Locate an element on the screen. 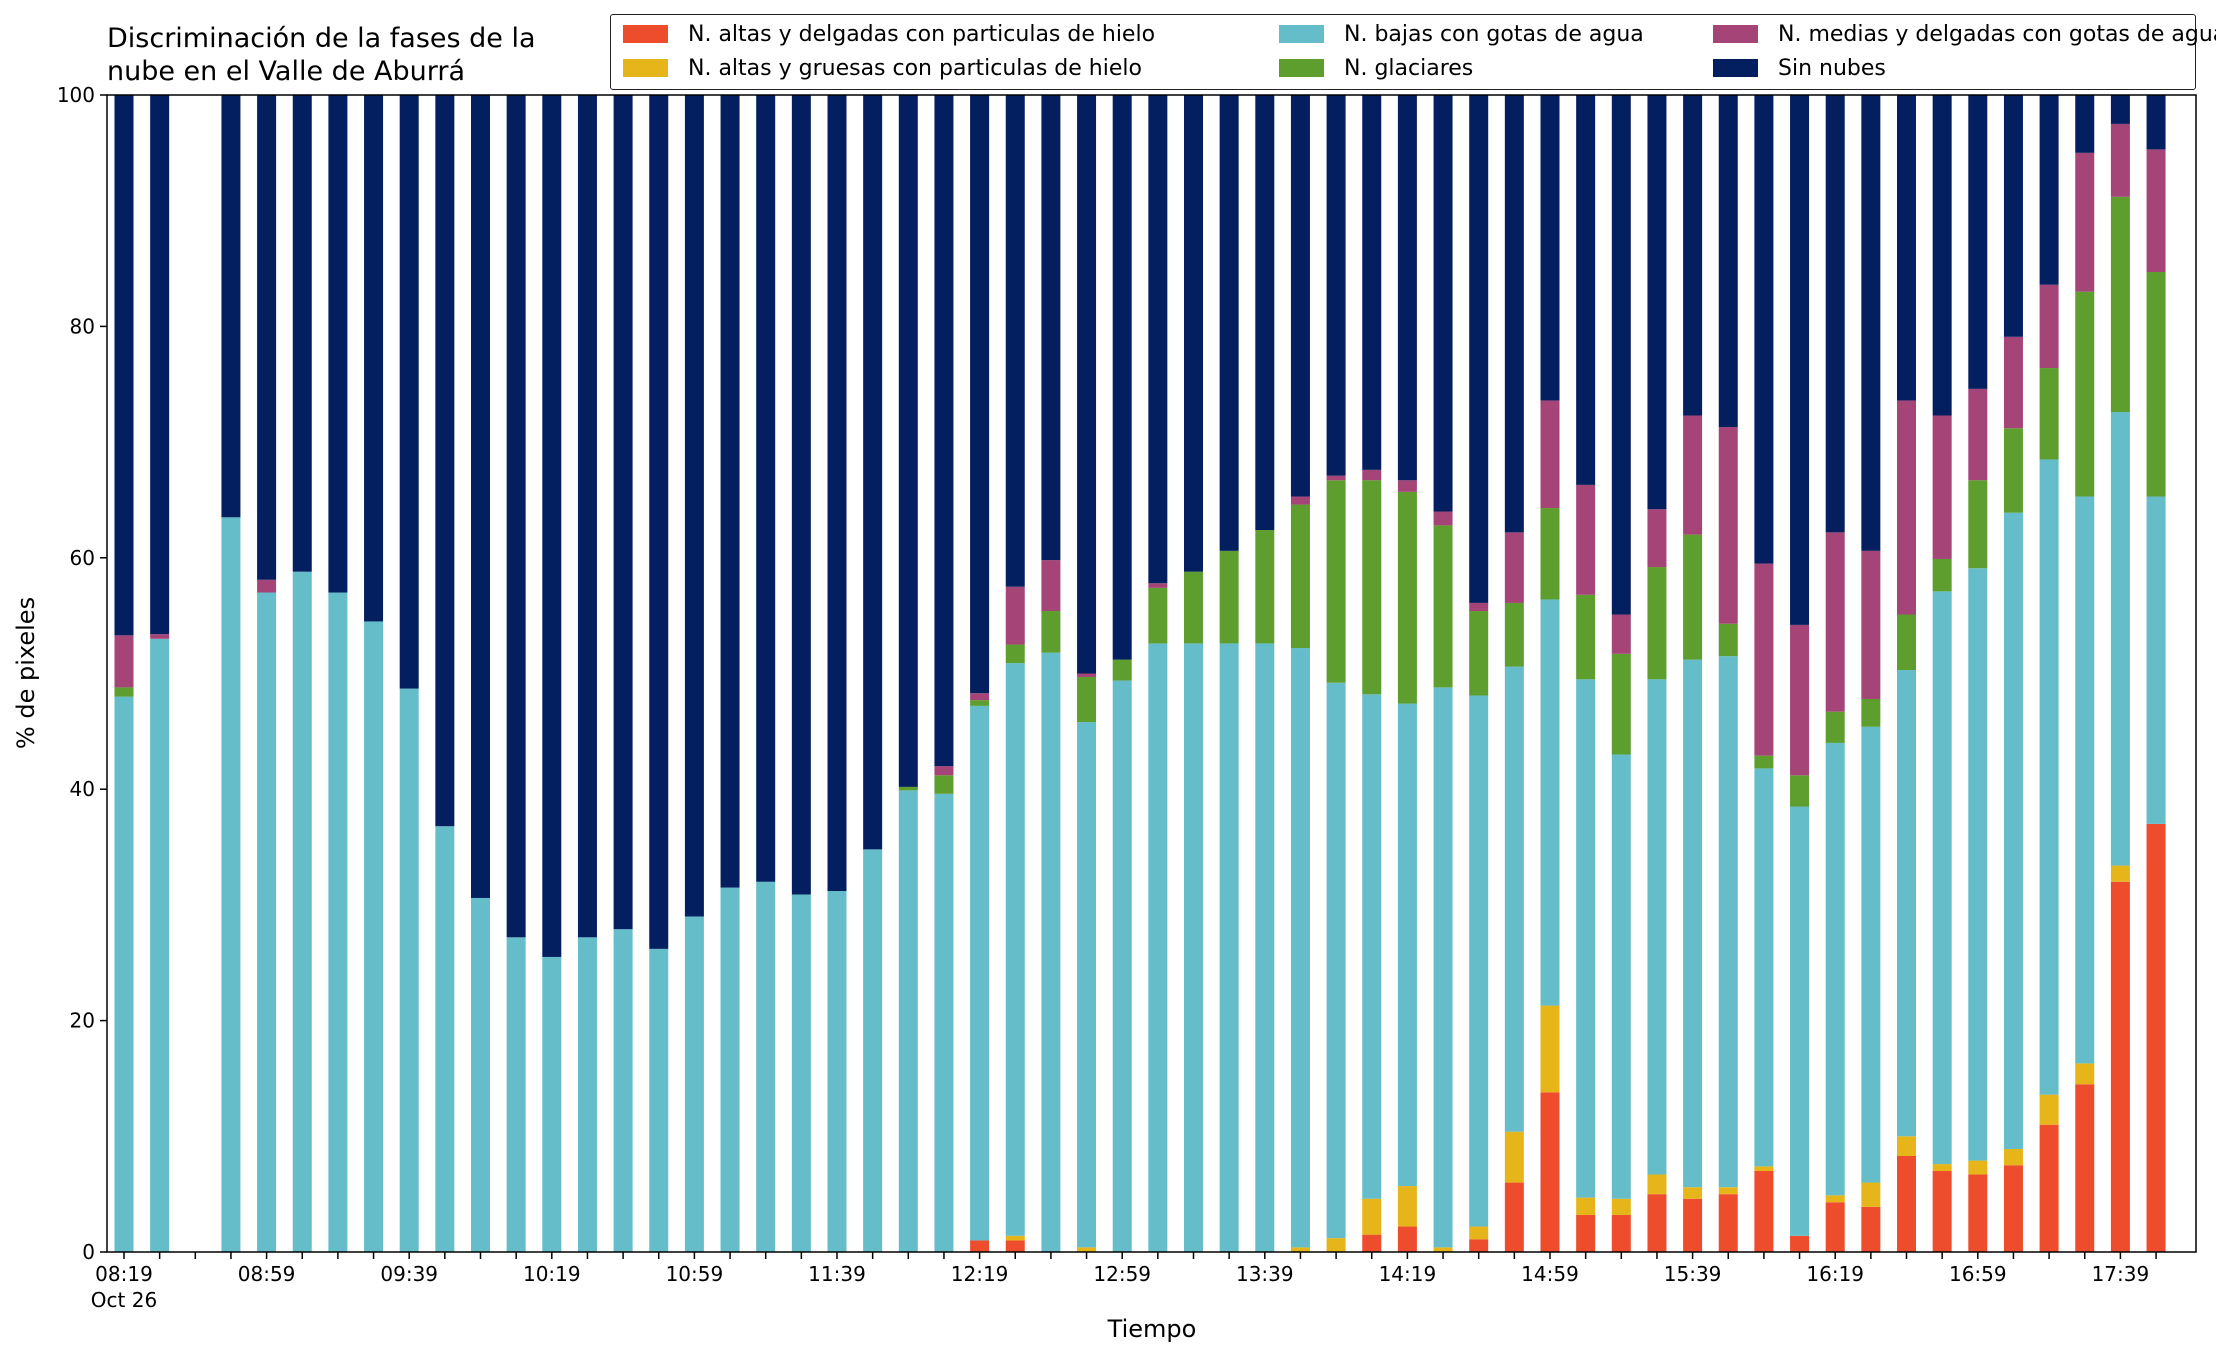 The height and width of the screenshot is (1355, 2216). x-tick-label: 16:59 is located at coordinates (1978, 1274).